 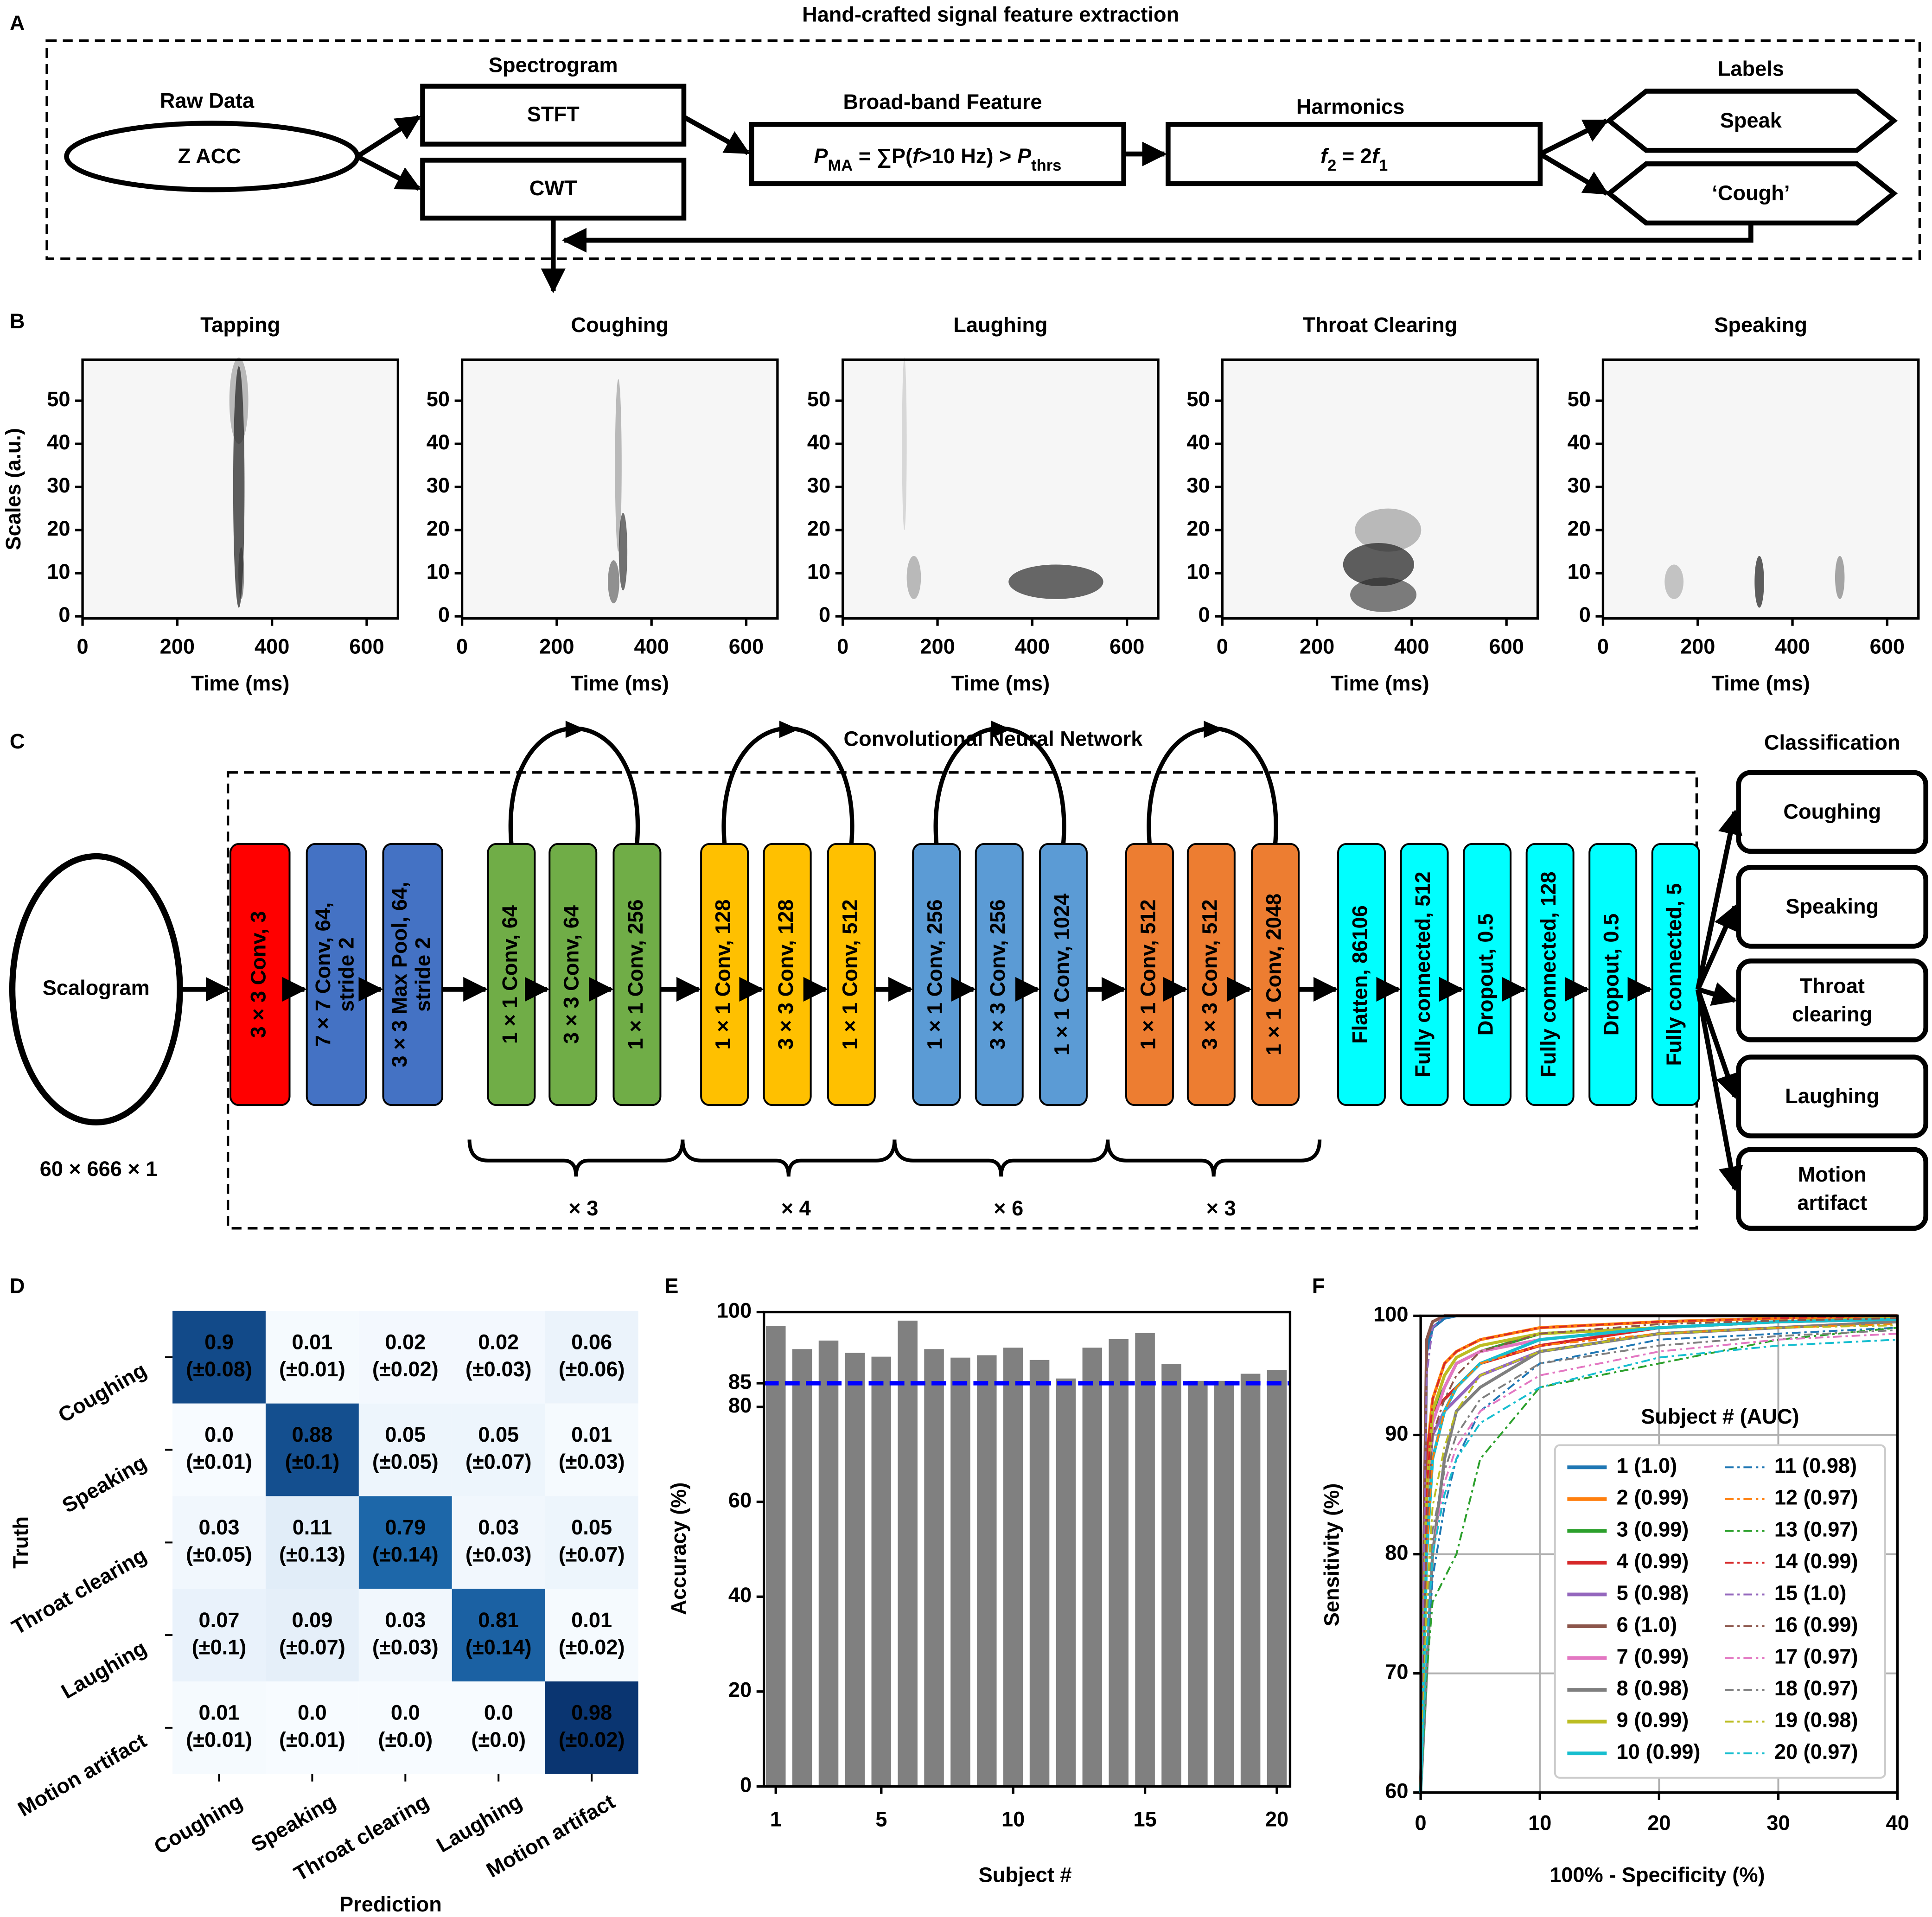 What do you see at coordinates (219, 1342) in the screenshot?
I see `cell-value: 0.9` at bounding box center [219, 1342].